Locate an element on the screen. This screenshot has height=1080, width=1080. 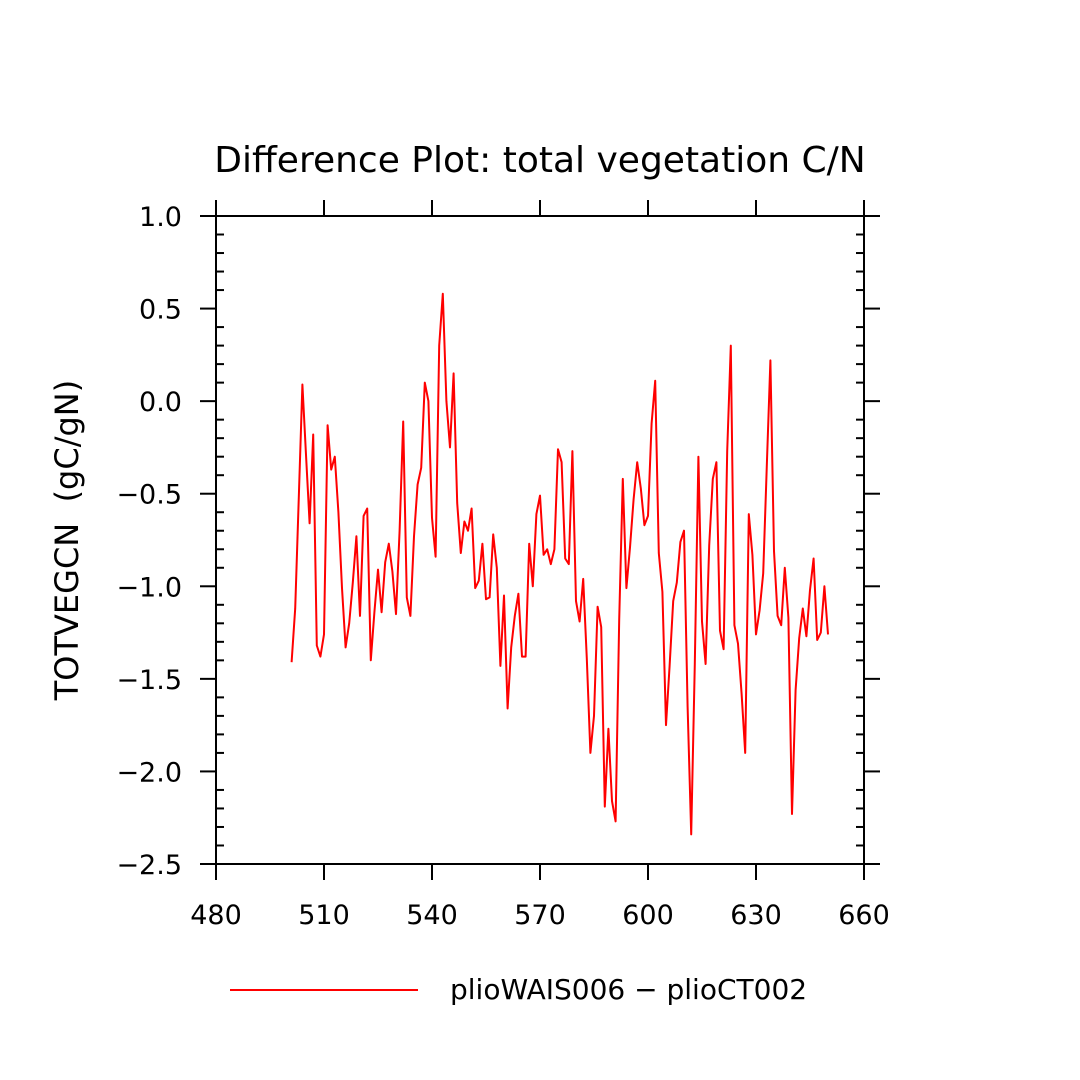
y-tick-label: −2.5 is located at coordinates (149, 865).